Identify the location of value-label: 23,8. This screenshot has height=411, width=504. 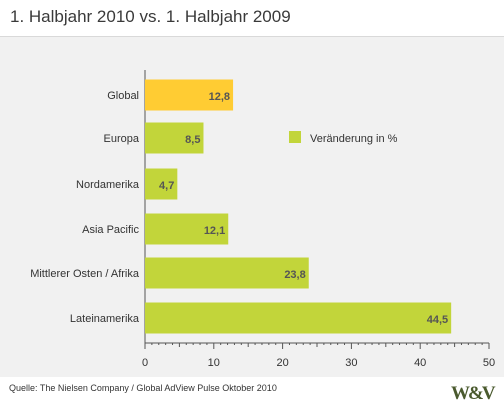
(294, 275).